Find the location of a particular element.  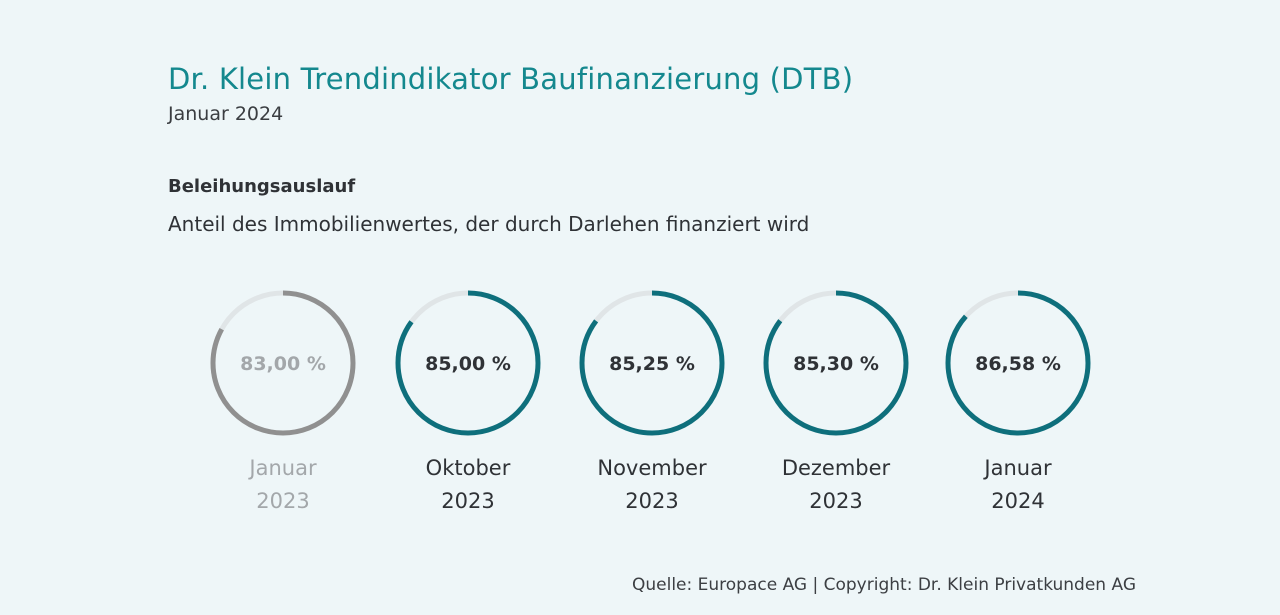

donut-value-label: 83,00 % is located at coordinates (283, 364).